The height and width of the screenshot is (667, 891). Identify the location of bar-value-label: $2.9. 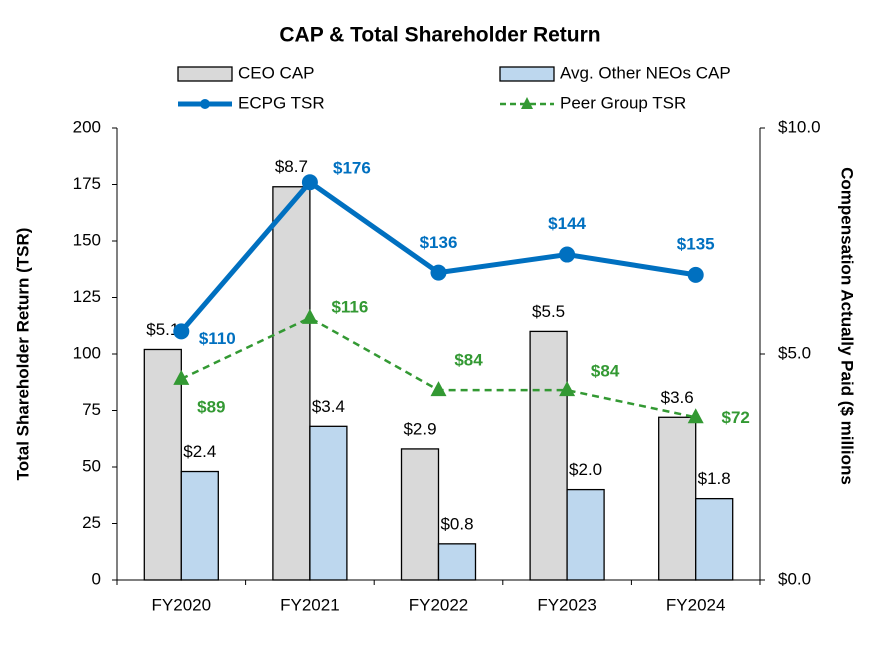
(419, 428).